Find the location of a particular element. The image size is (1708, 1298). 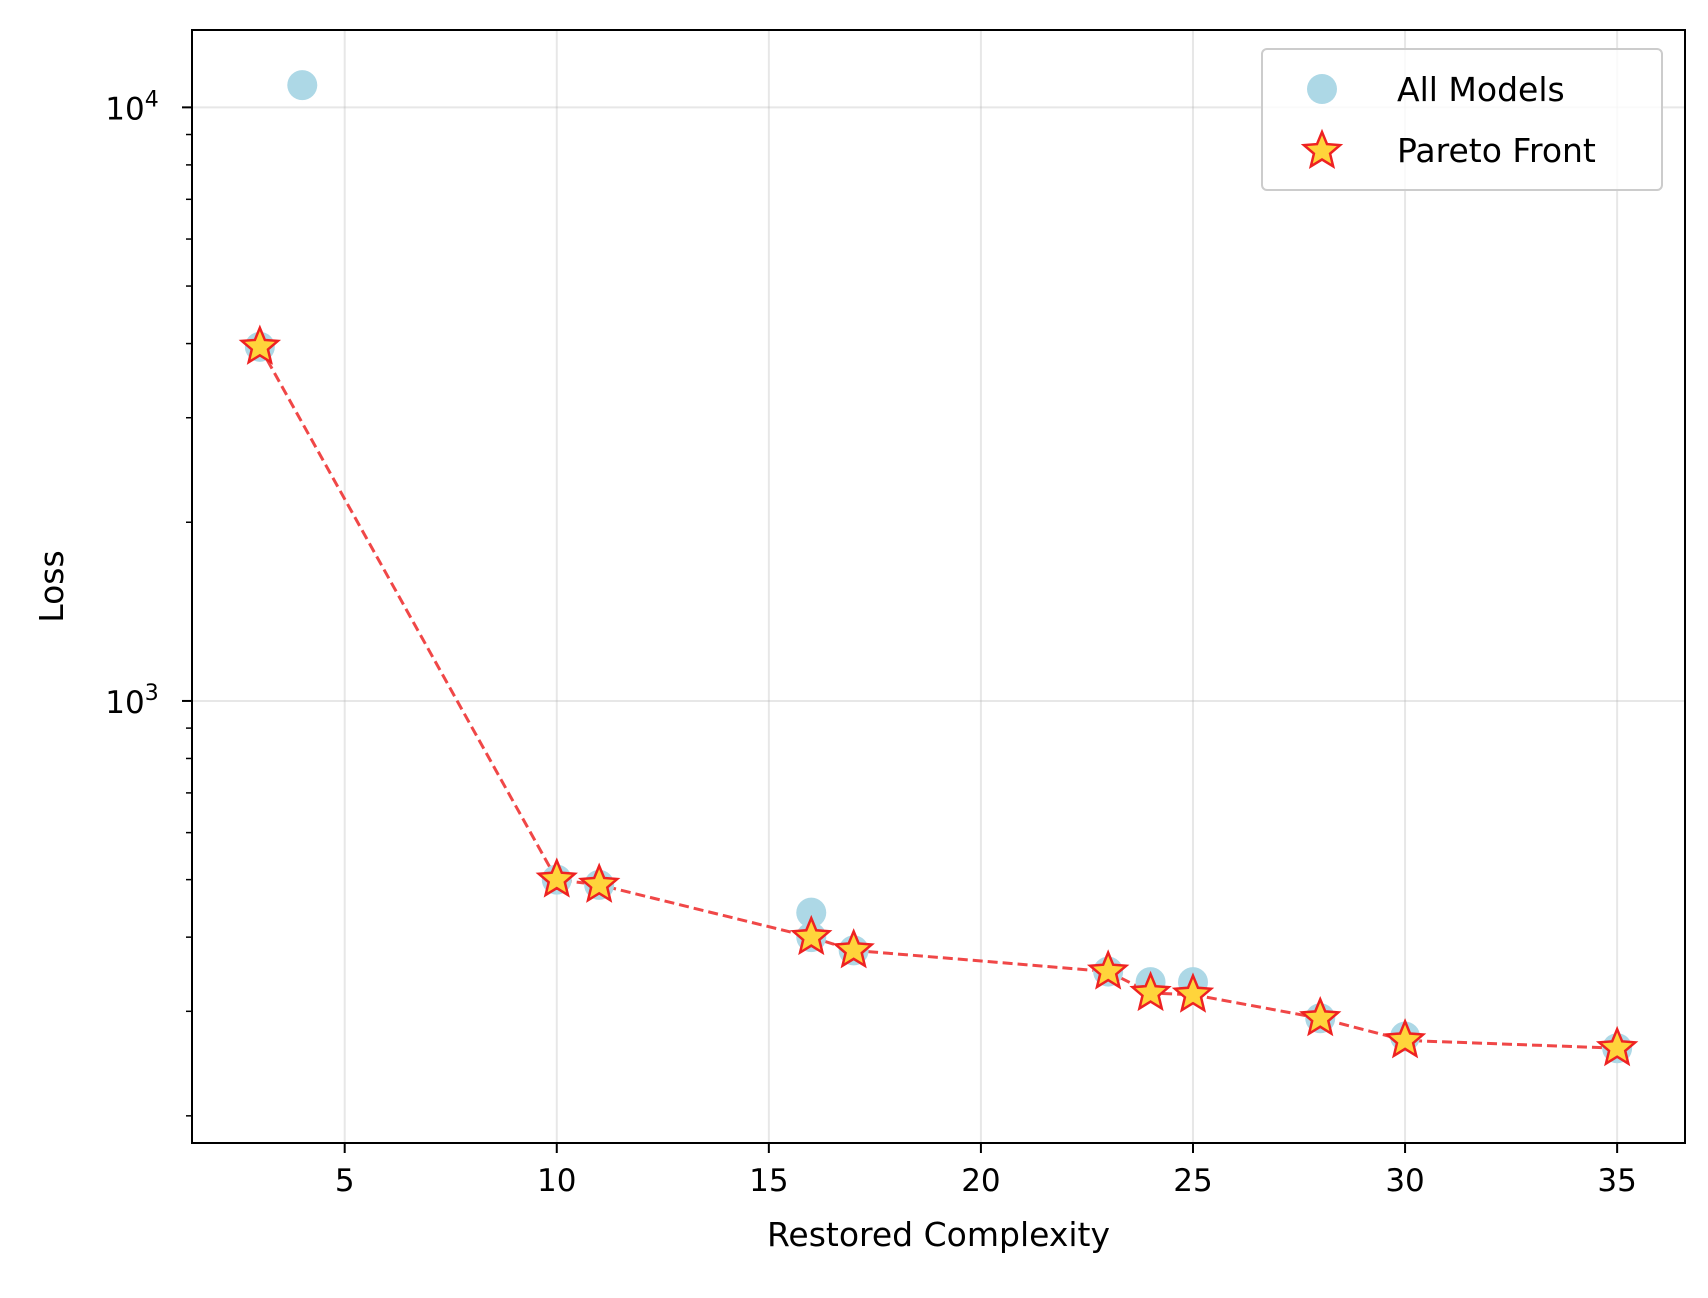

x-tick-label: 20 is located at coordinates (980, 1181).